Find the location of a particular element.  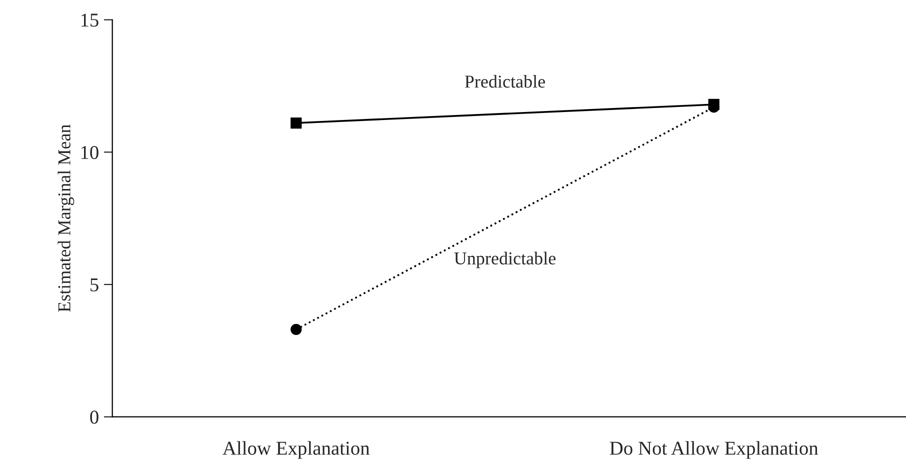

y-tick-label: 0 is located at coordinates (94, 417).